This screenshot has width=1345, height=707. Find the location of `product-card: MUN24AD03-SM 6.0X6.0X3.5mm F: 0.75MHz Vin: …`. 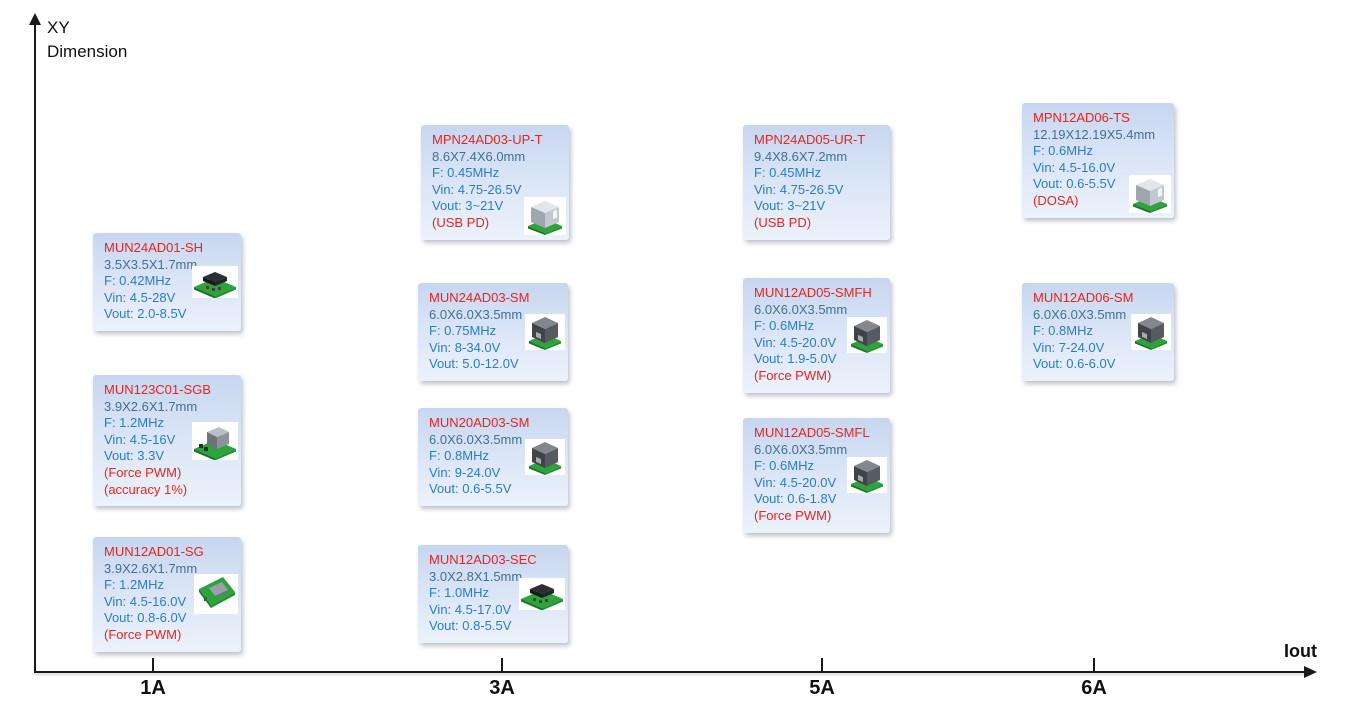

product-card: MUN24AD03-SM 6.0X6.0X3.5mm F: 0.75MHz Vin: … is located at coordinates (493, 332).